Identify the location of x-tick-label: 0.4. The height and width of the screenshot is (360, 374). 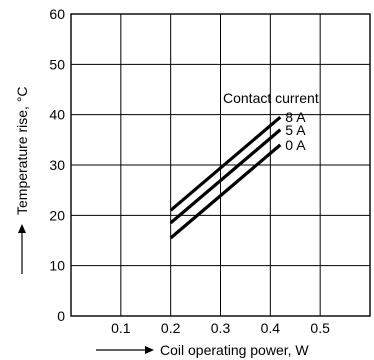
(271, 328).